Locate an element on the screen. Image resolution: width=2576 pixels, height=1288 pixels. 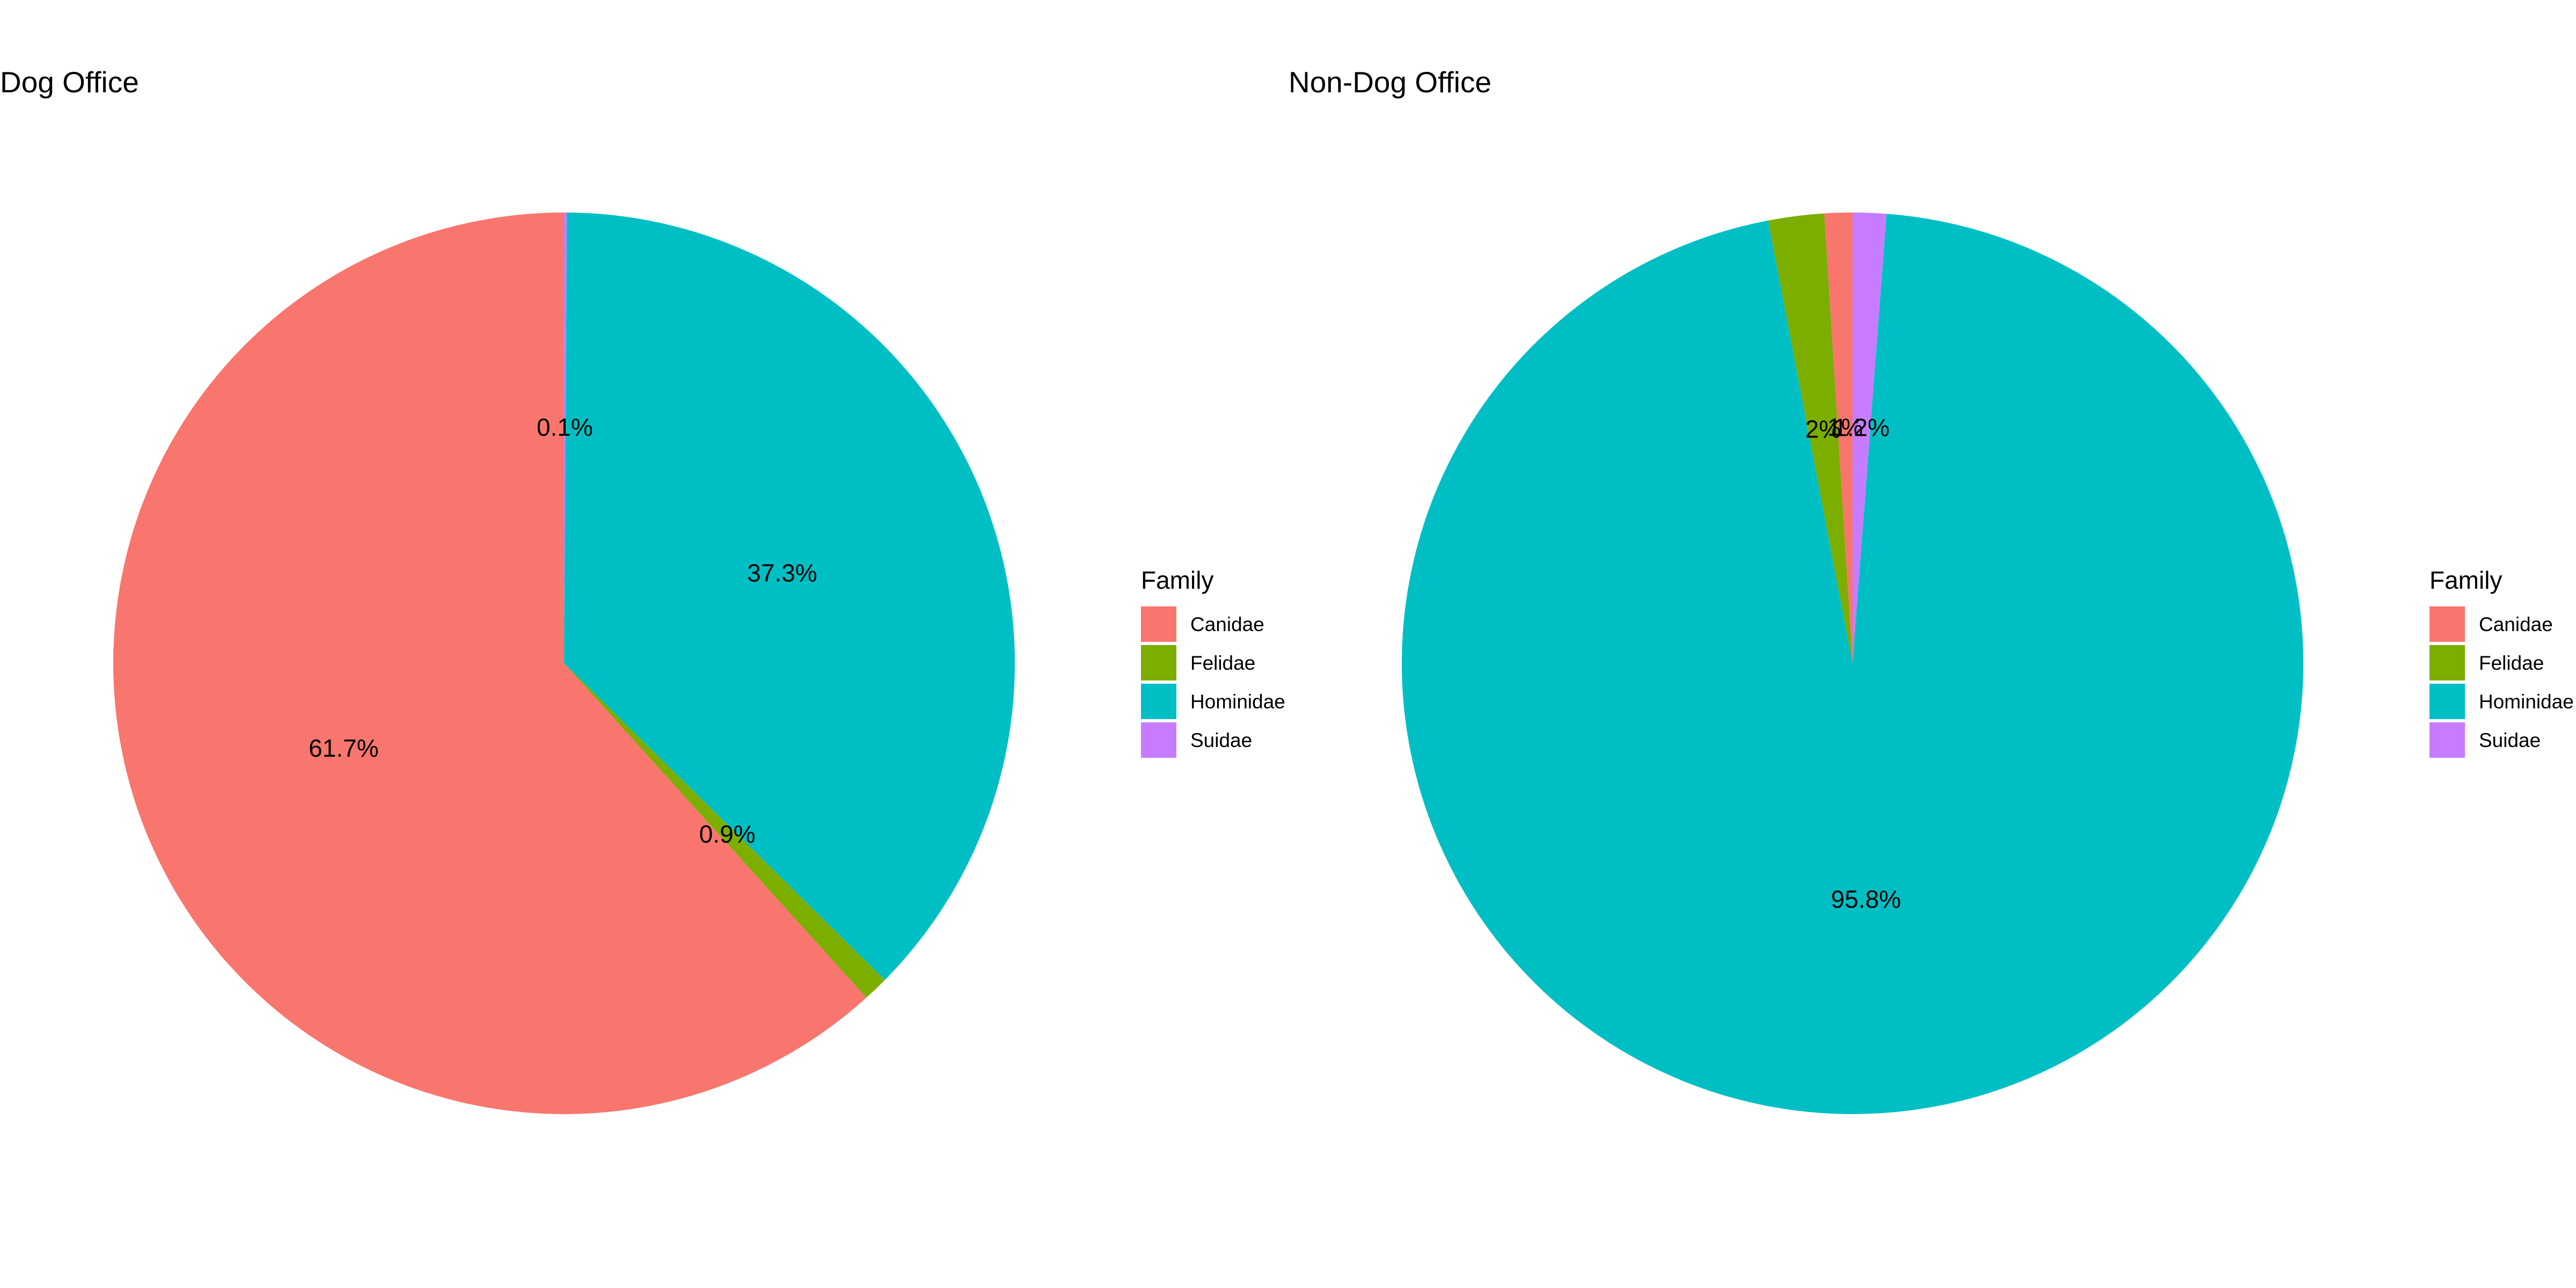
dog-office-legend-label-suidae: Suidae is located at coordinates (1221, 740).